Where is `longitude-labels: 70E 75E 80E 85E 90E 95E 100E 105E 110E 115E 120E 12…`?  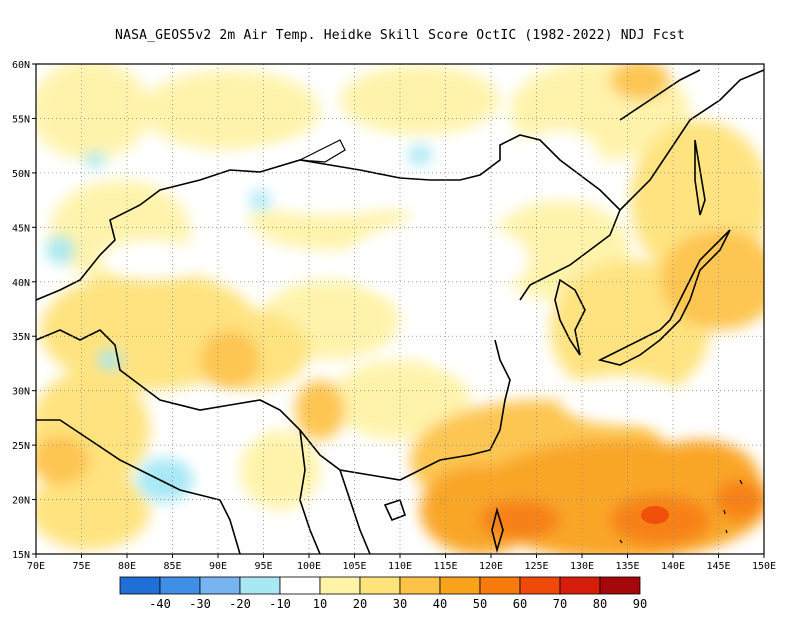
longitude-labels: 70E 75E 80E 85E 90E 95E 100E 105E 110E 115E 120E 12… is located at coordinates (401, 563).